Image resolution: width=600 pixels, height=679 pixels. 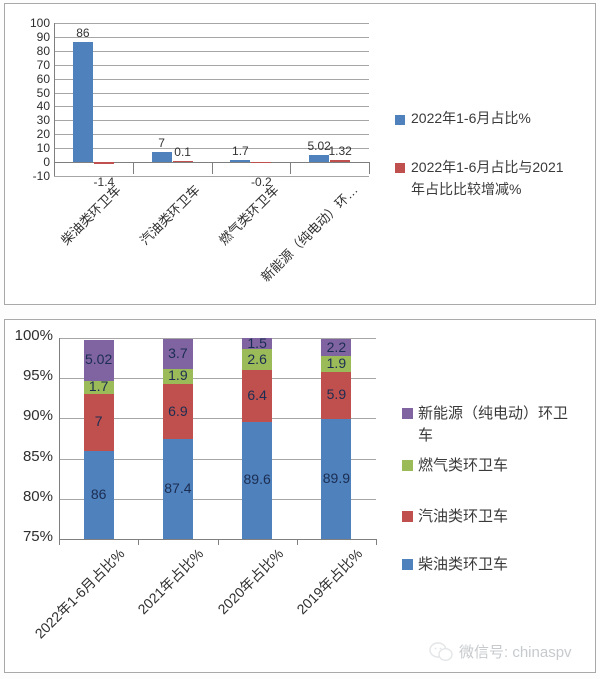 I want to click on data-label: 6.9, so click(x=178, y=410).